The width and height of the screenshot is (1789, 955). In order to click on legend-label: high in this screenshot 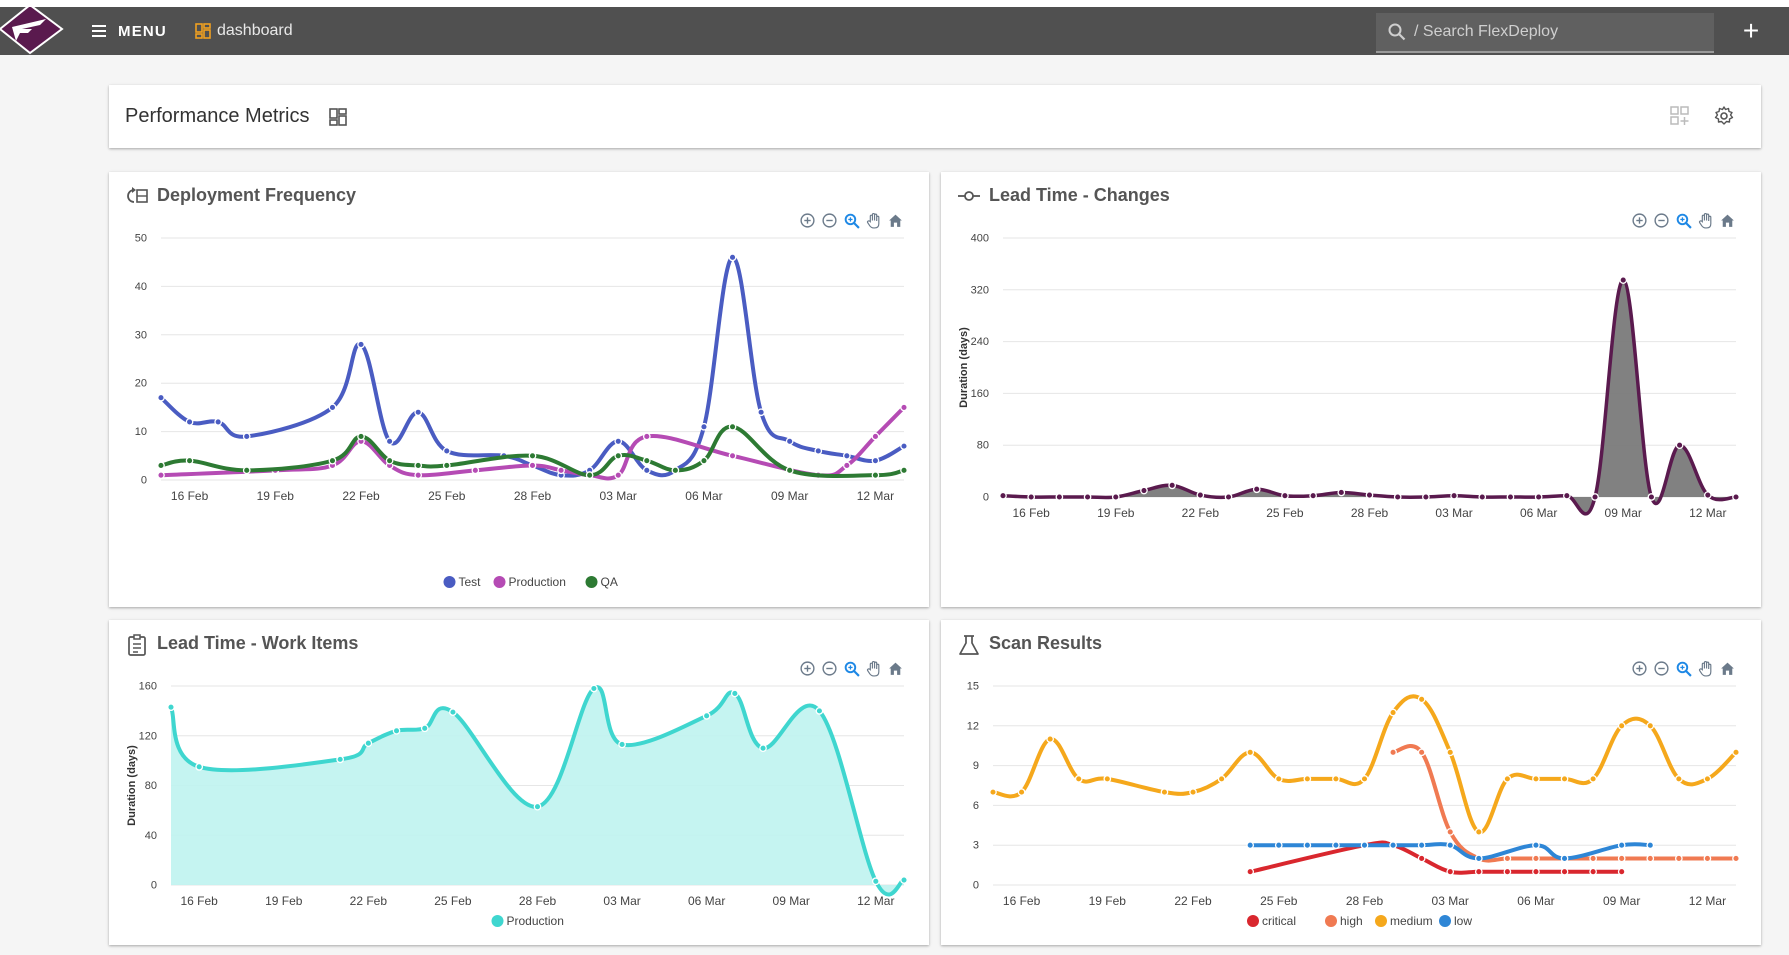, I will do `click(1351, 921)`.